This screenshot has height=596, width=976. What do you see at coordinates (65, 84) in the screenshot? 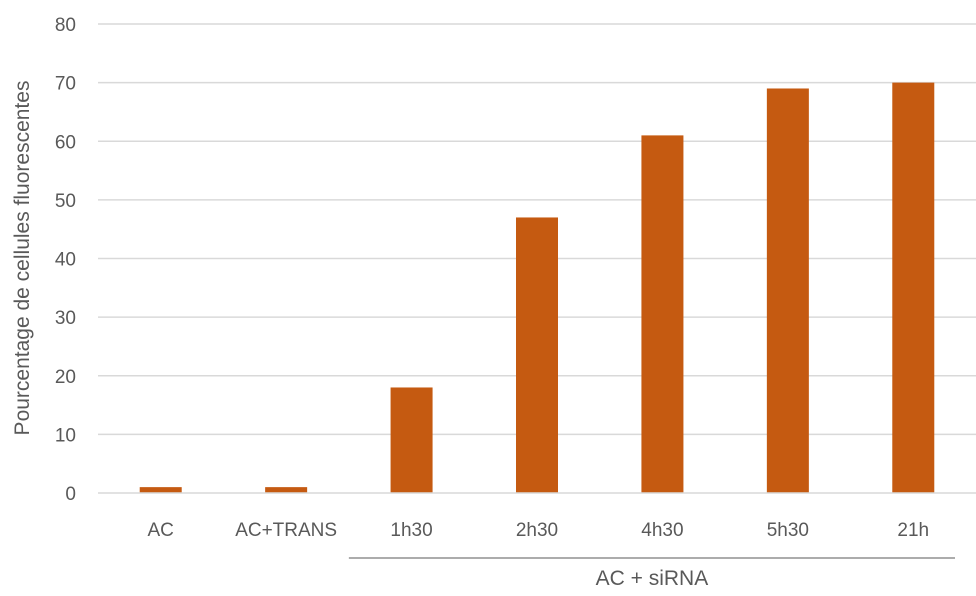
I see `y-tick-label: 70` at bounding box center [65, 84].